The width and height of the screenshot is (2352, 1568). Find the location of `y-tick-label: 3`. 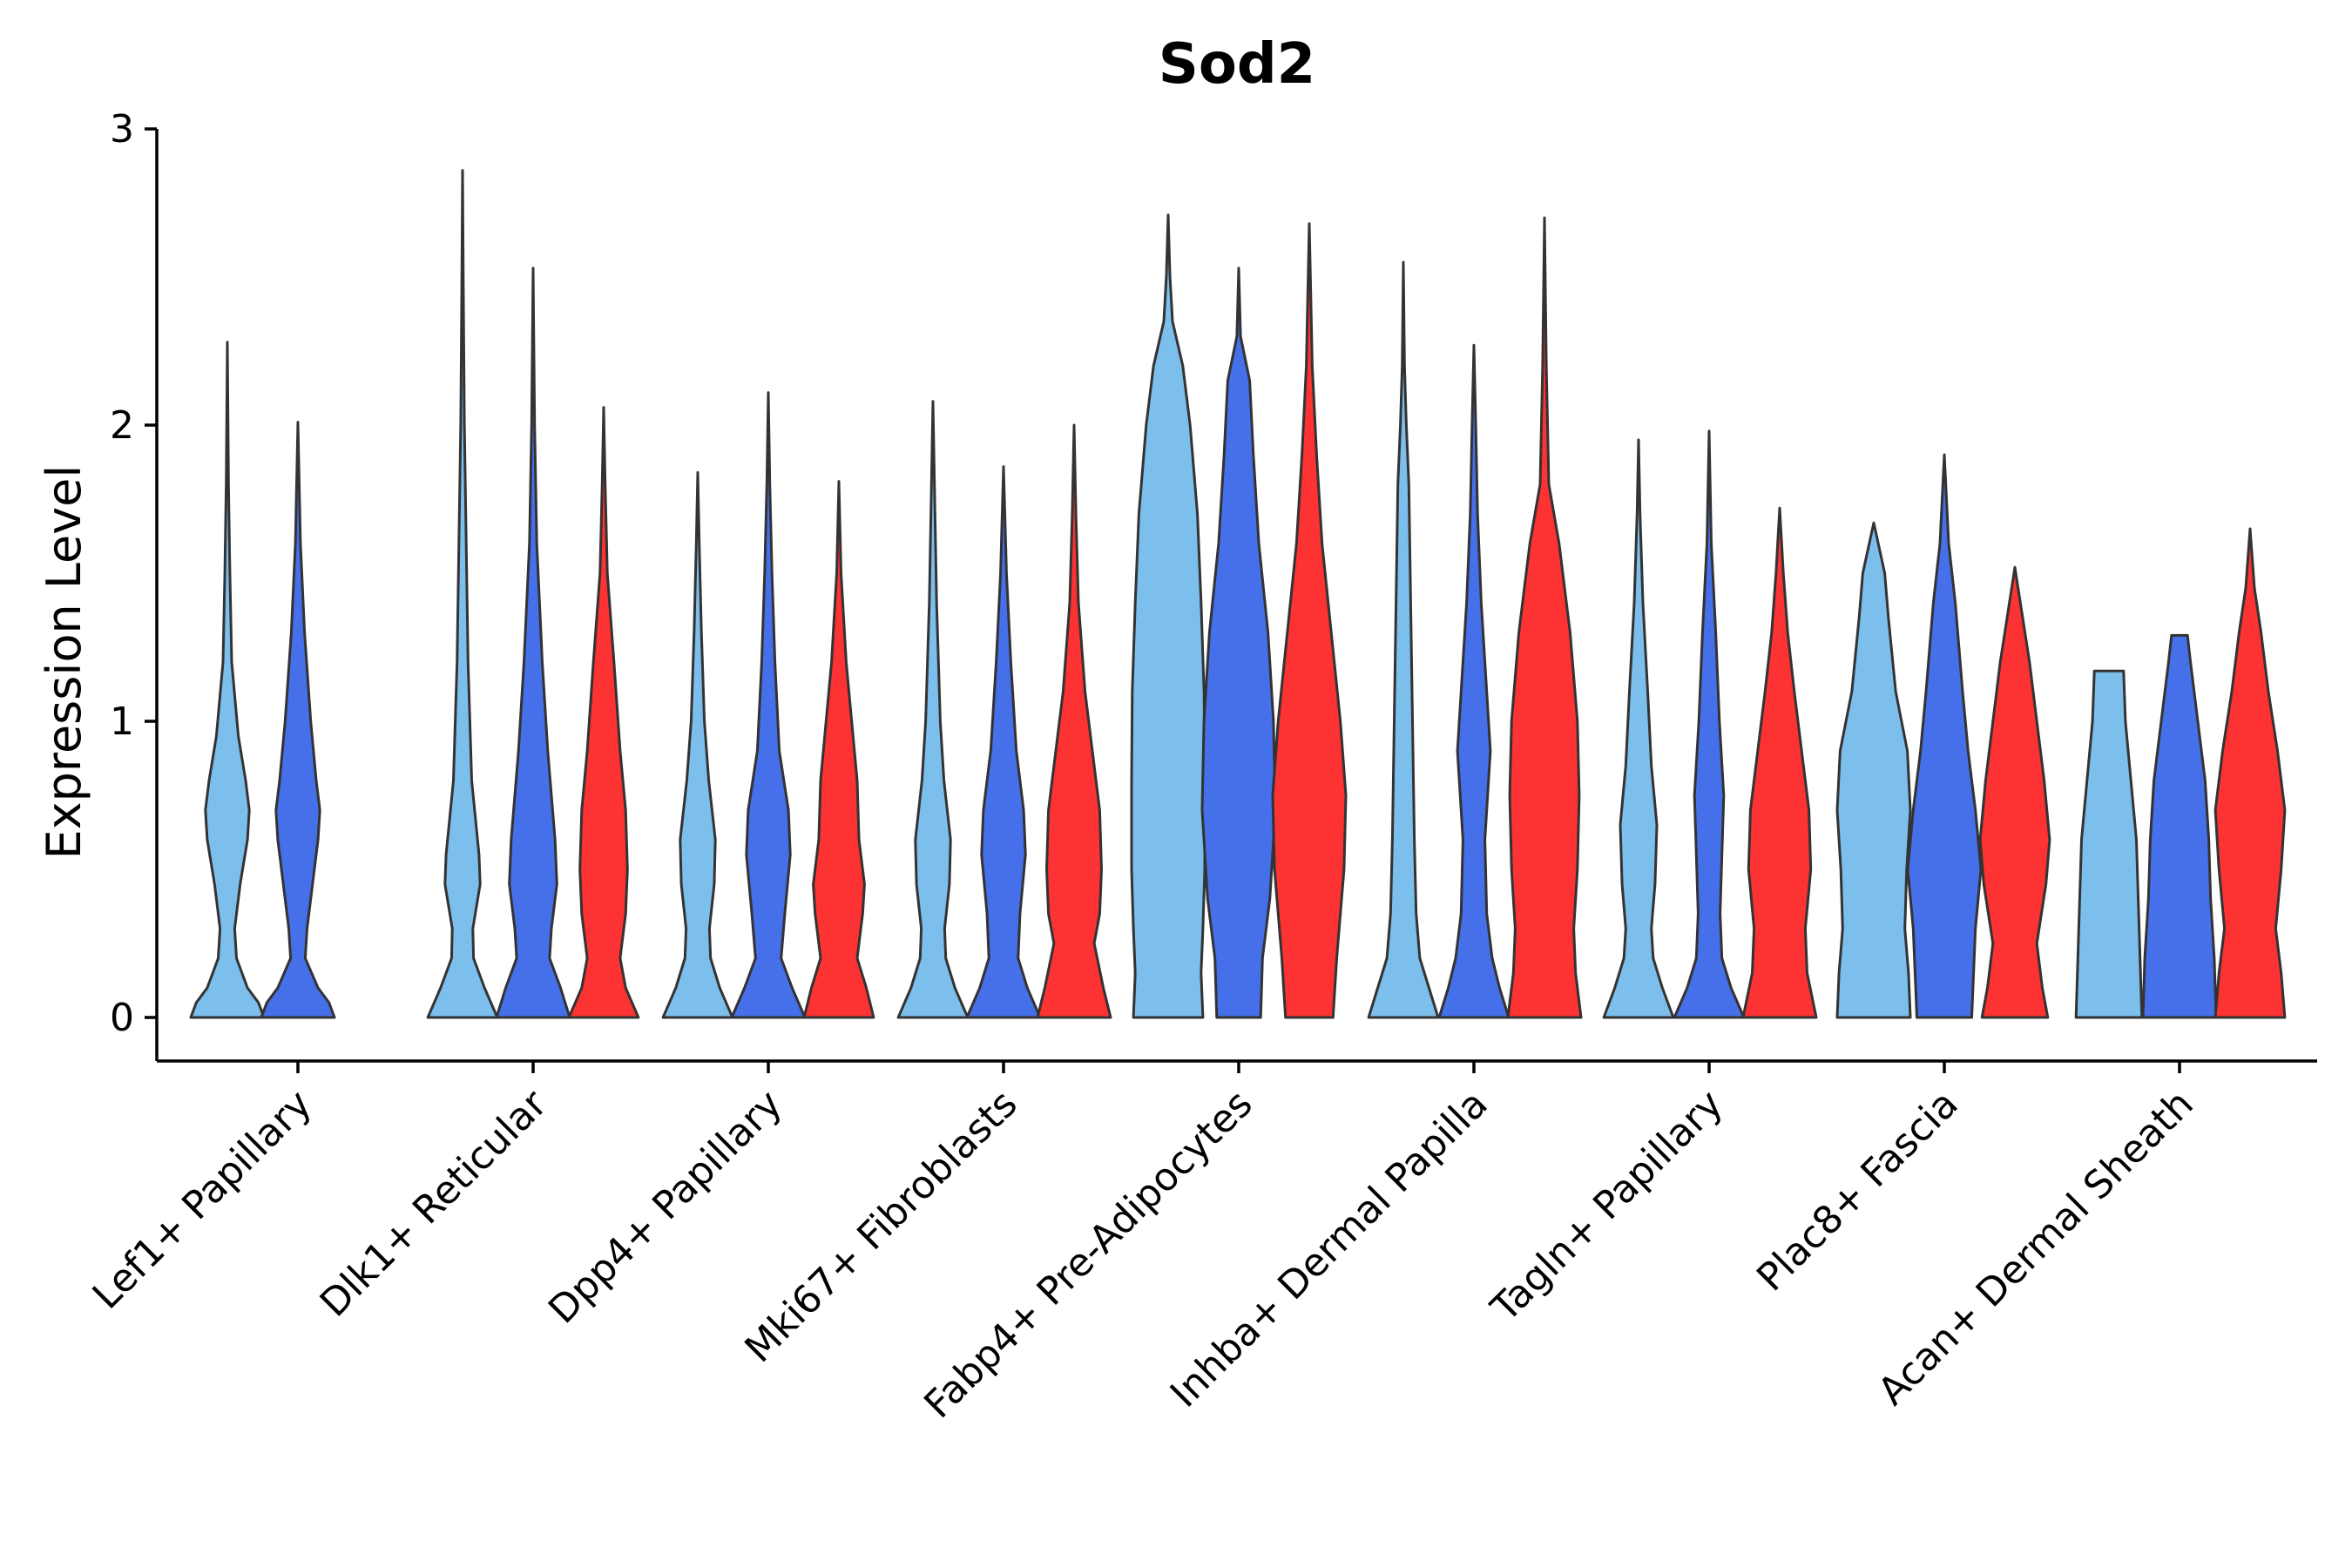

y-tick-label: 3 is located at coordinates (122, 129).